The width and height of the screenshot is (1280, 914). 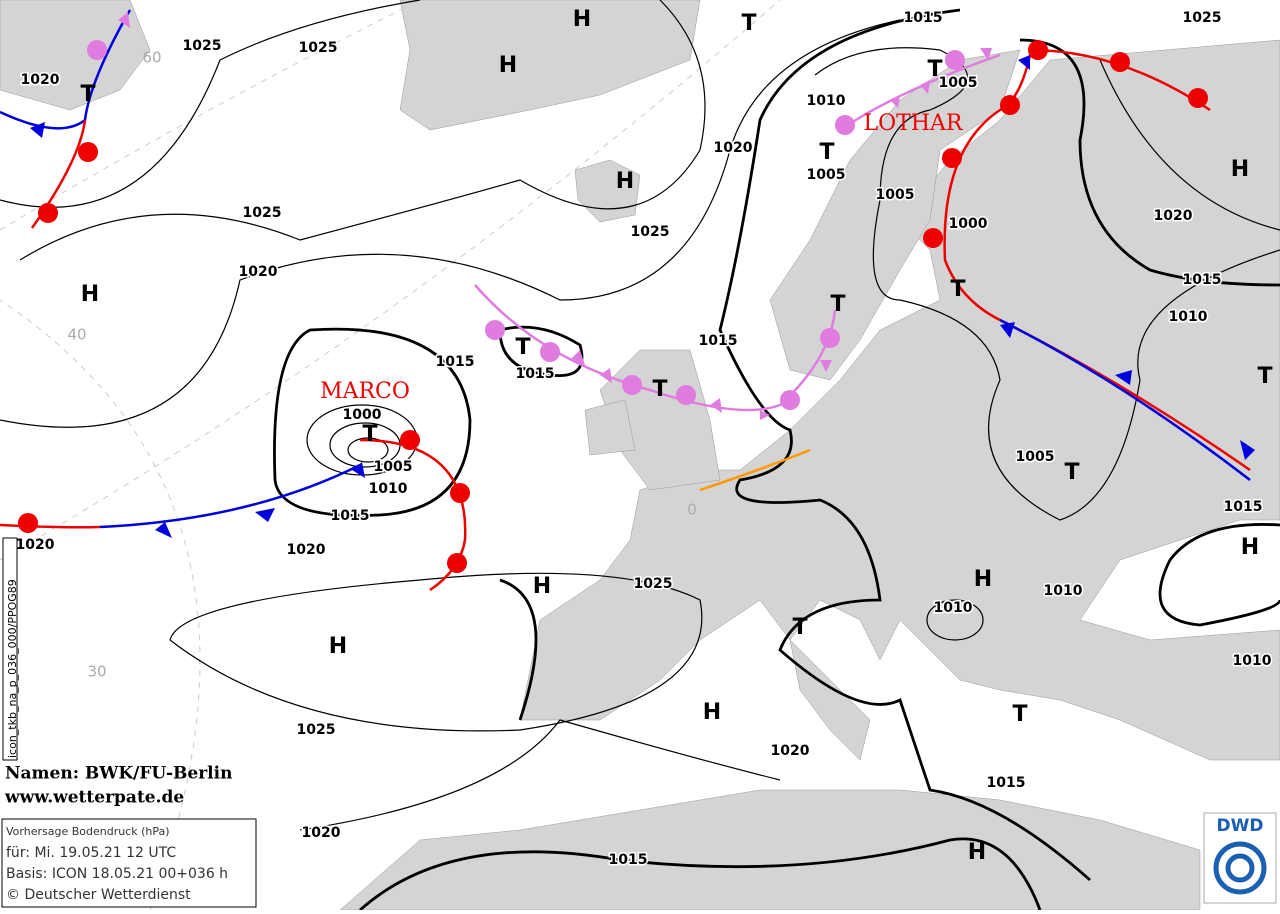 I want to click on latitude-label: 0, so click(x=692, y=510).